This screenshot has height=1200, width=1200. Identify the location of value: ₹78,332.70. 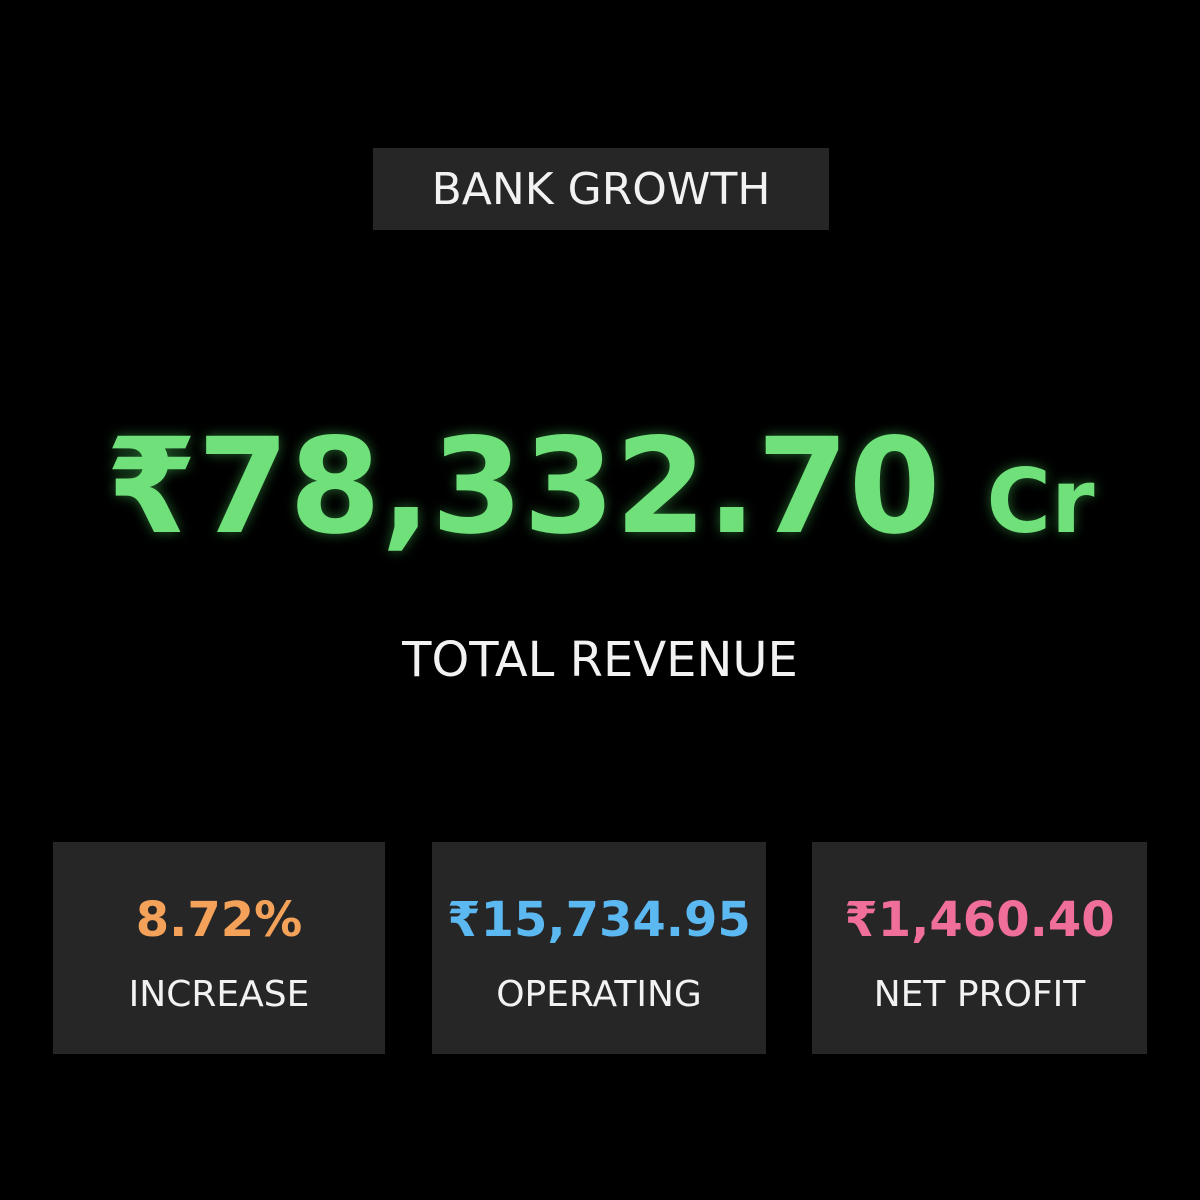
(523, 487).